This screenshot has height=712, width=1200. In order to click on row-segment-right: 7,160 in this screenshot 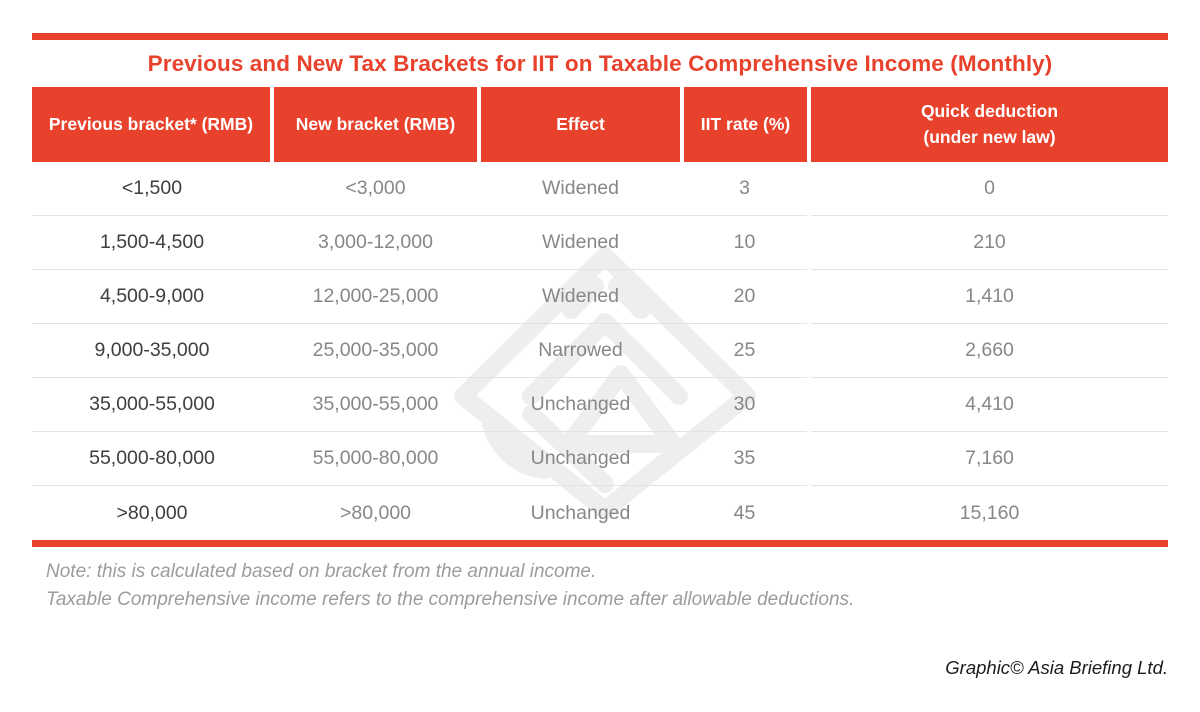, I will do `click(989, 459)`.